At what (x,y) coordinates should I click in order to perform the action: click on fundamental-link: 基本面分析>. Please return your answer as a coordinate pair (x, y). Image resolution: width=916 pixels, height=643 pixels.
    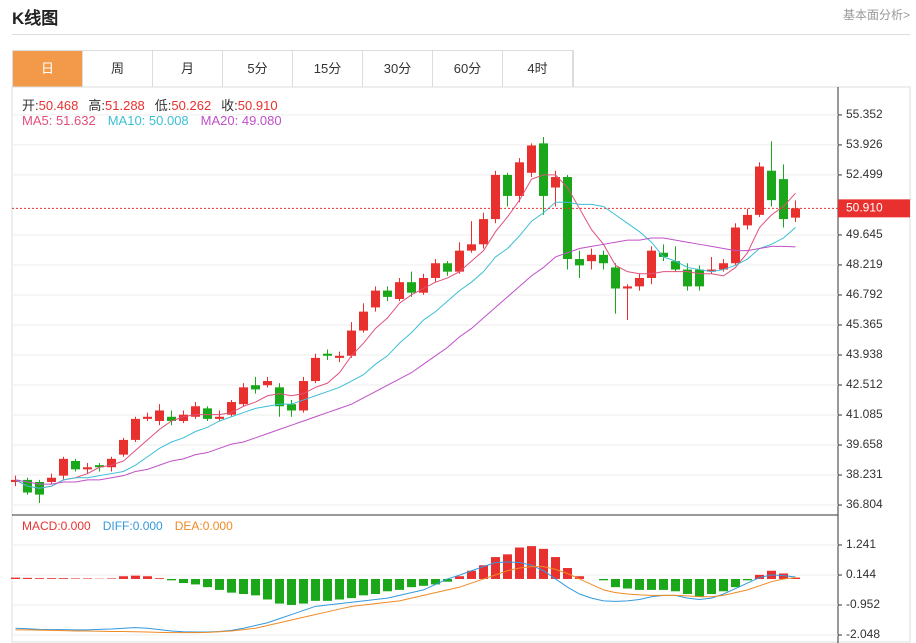
    Looking at the image, I should click on (876, 15).